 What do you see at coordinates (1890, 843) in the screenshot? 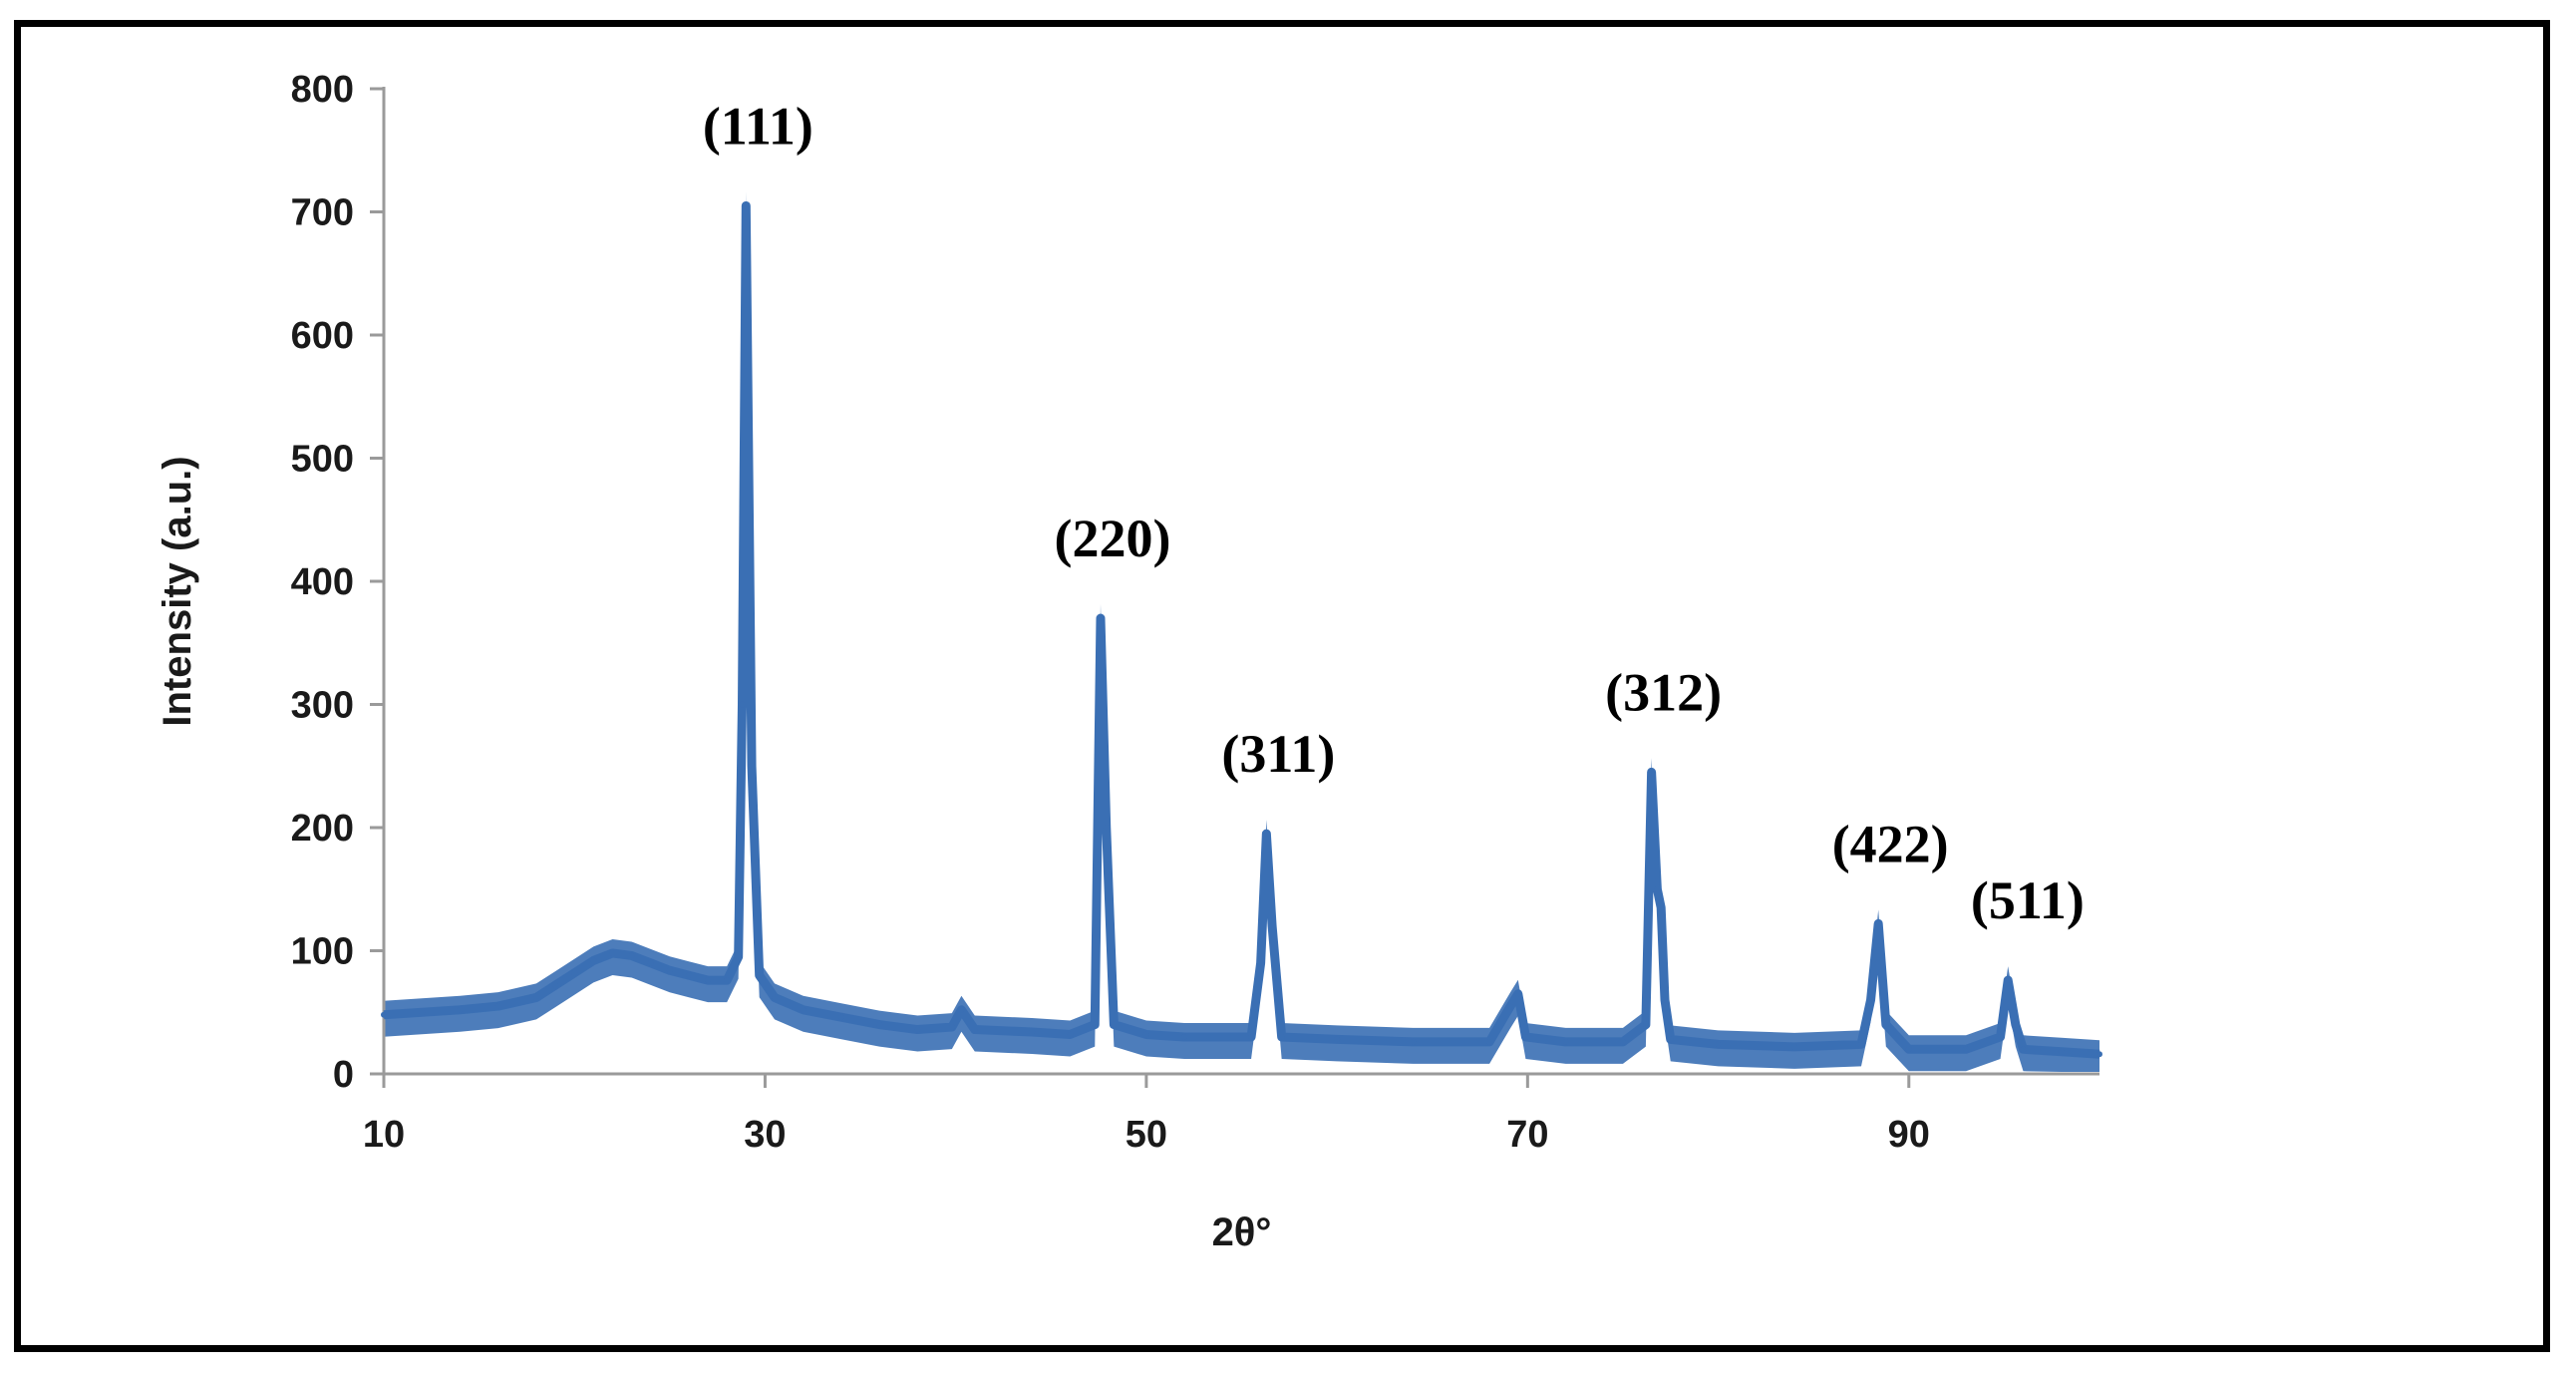
I see `peak-label: (422)` at bounding box center [1890, 843].